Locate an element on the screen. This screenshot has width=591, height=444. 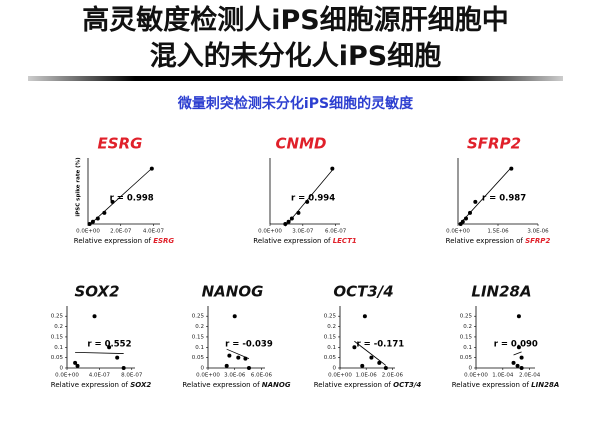
x-tick-label: 6.0E-07 is located at coordinates (336, 232).